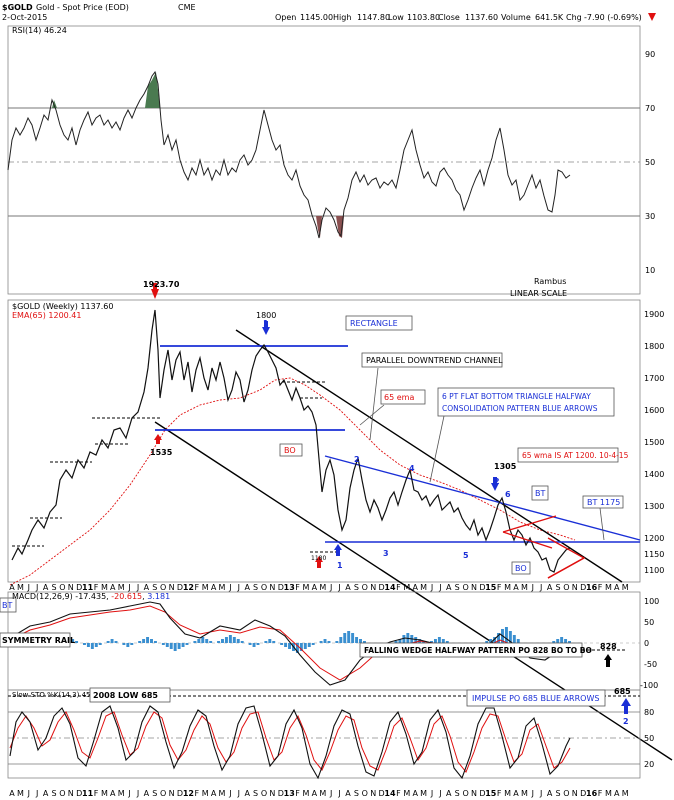 Image resolution: width=674 pixels, height=800 pixels. I want to click on po828-label: 828, so click(608, 646).